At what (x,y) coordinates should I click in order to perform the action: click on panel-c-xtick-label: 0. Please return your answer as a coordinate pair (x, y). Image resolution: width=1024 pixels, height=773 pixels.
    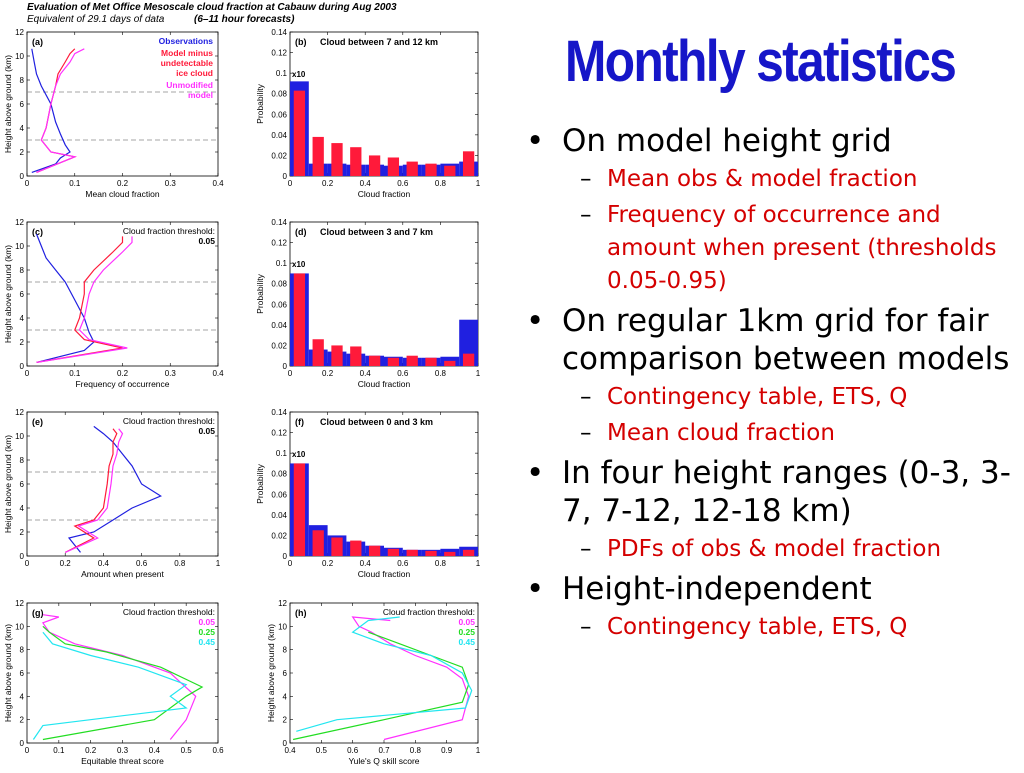
    Looking at the image, I should click on (27, 373).